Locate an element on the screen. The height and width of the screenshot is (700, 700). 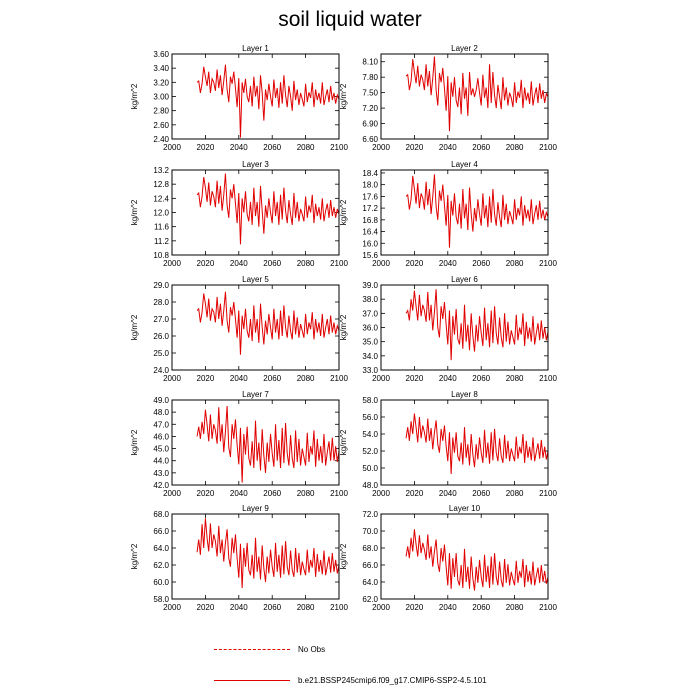
layer6-ytick-label: 35.0 is located at coordinates (370, 342).